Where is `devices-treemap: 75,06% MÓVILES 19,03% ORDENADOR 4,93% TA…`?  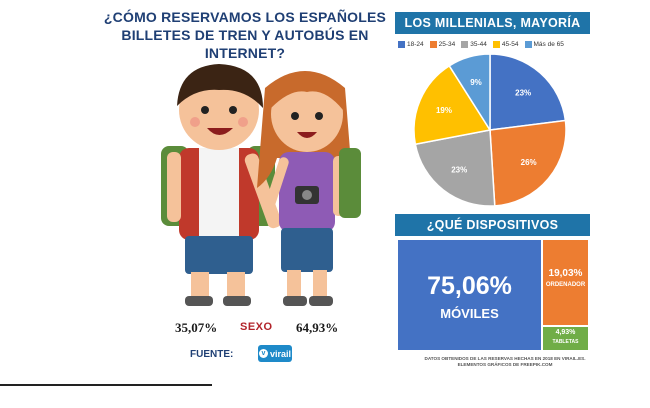 devices-treemap: 75,06% MÓVILES 19,03% ORDENADOR 4,93% TA… is located at coordinates (493, 295).